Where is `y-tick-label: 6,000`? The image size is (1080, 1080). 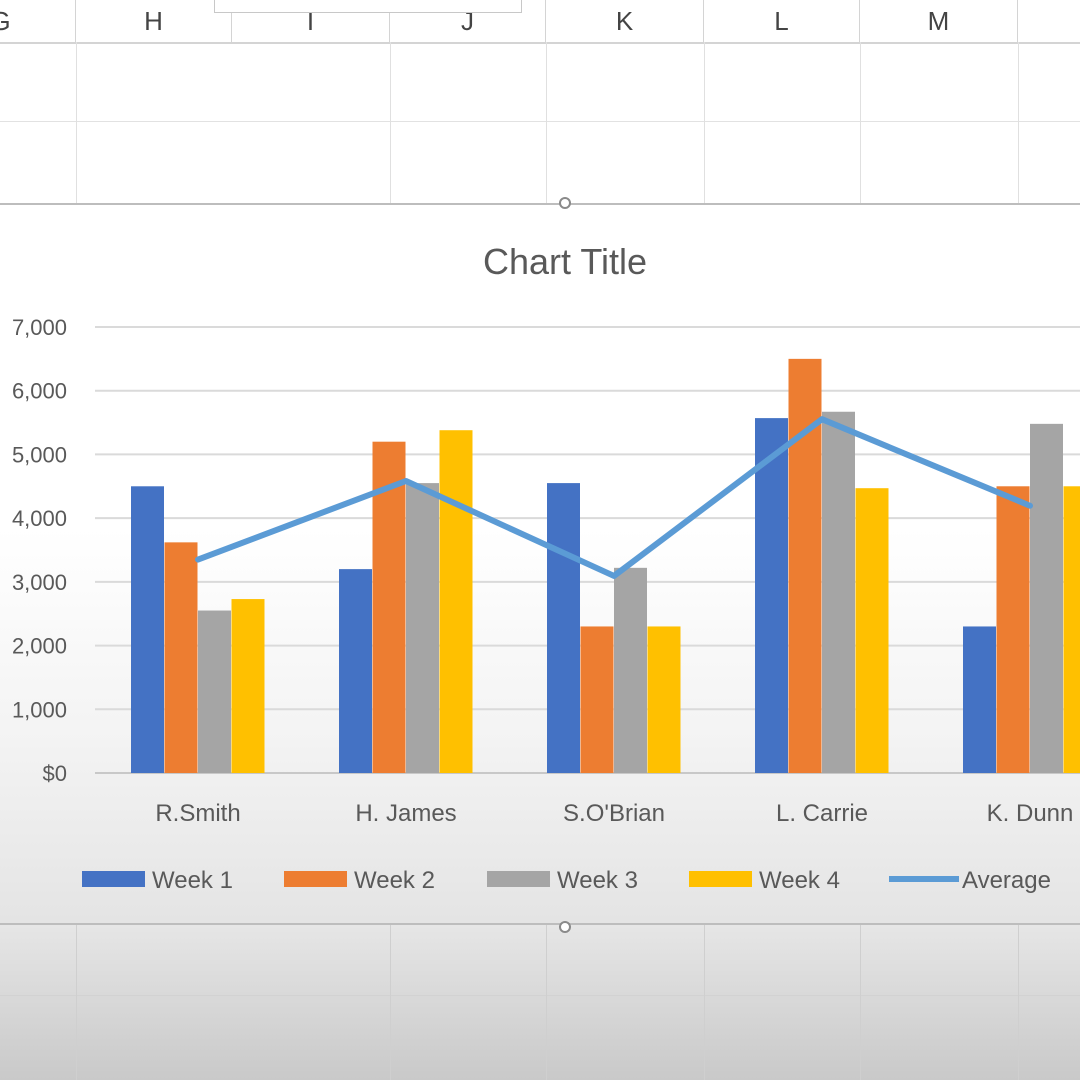 y-tick-label: 6,000 is located at coordinates (39, 391).